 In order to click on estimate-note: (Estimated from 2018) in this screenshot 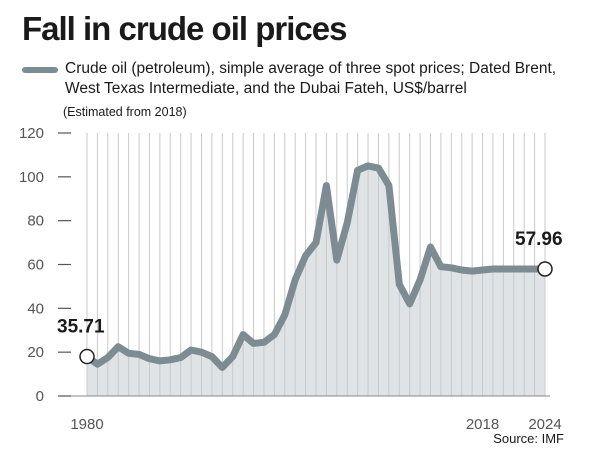, I will do `click(125, 112)`.